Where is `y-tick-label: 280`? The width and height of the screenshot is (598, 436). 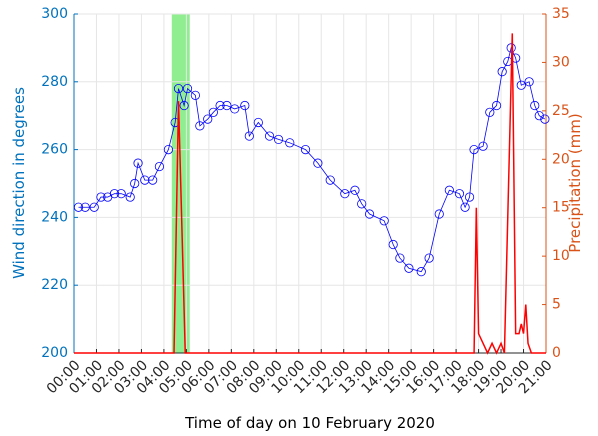
y-tick-label: 280 is located at coordinates (54, 82).